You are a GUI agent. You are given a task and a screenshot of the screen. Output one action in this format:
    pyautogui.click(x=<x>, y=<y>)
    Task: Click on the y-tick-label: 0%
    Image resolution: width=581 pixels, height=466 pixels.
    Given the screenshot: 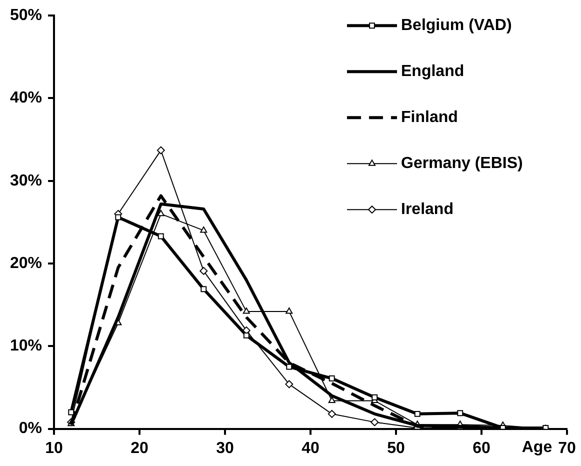 What is the action you would take?
    pyautogui.click(x=30, y=429)
    